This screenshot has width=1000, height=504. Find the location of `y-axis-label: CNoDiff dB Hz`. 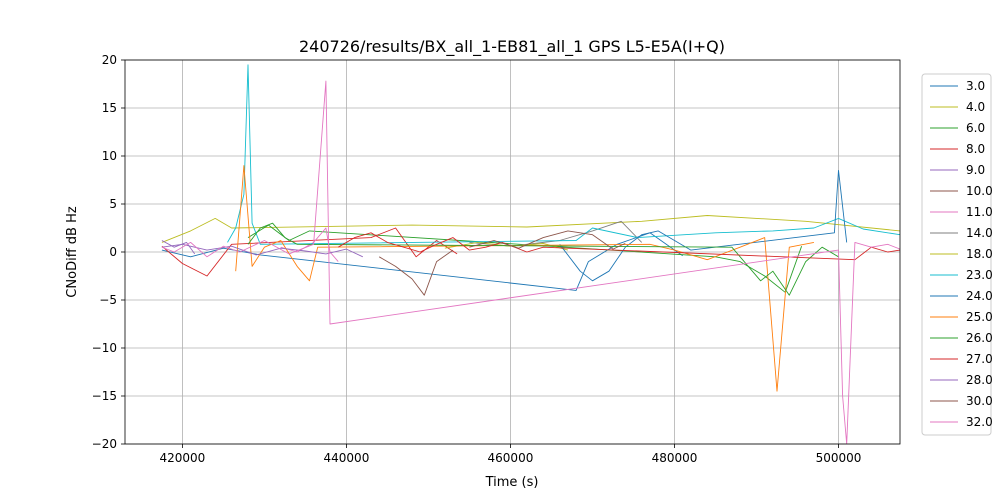

y-axis-label: CNoDiff dB Hz is located at coordinates (72, 252).